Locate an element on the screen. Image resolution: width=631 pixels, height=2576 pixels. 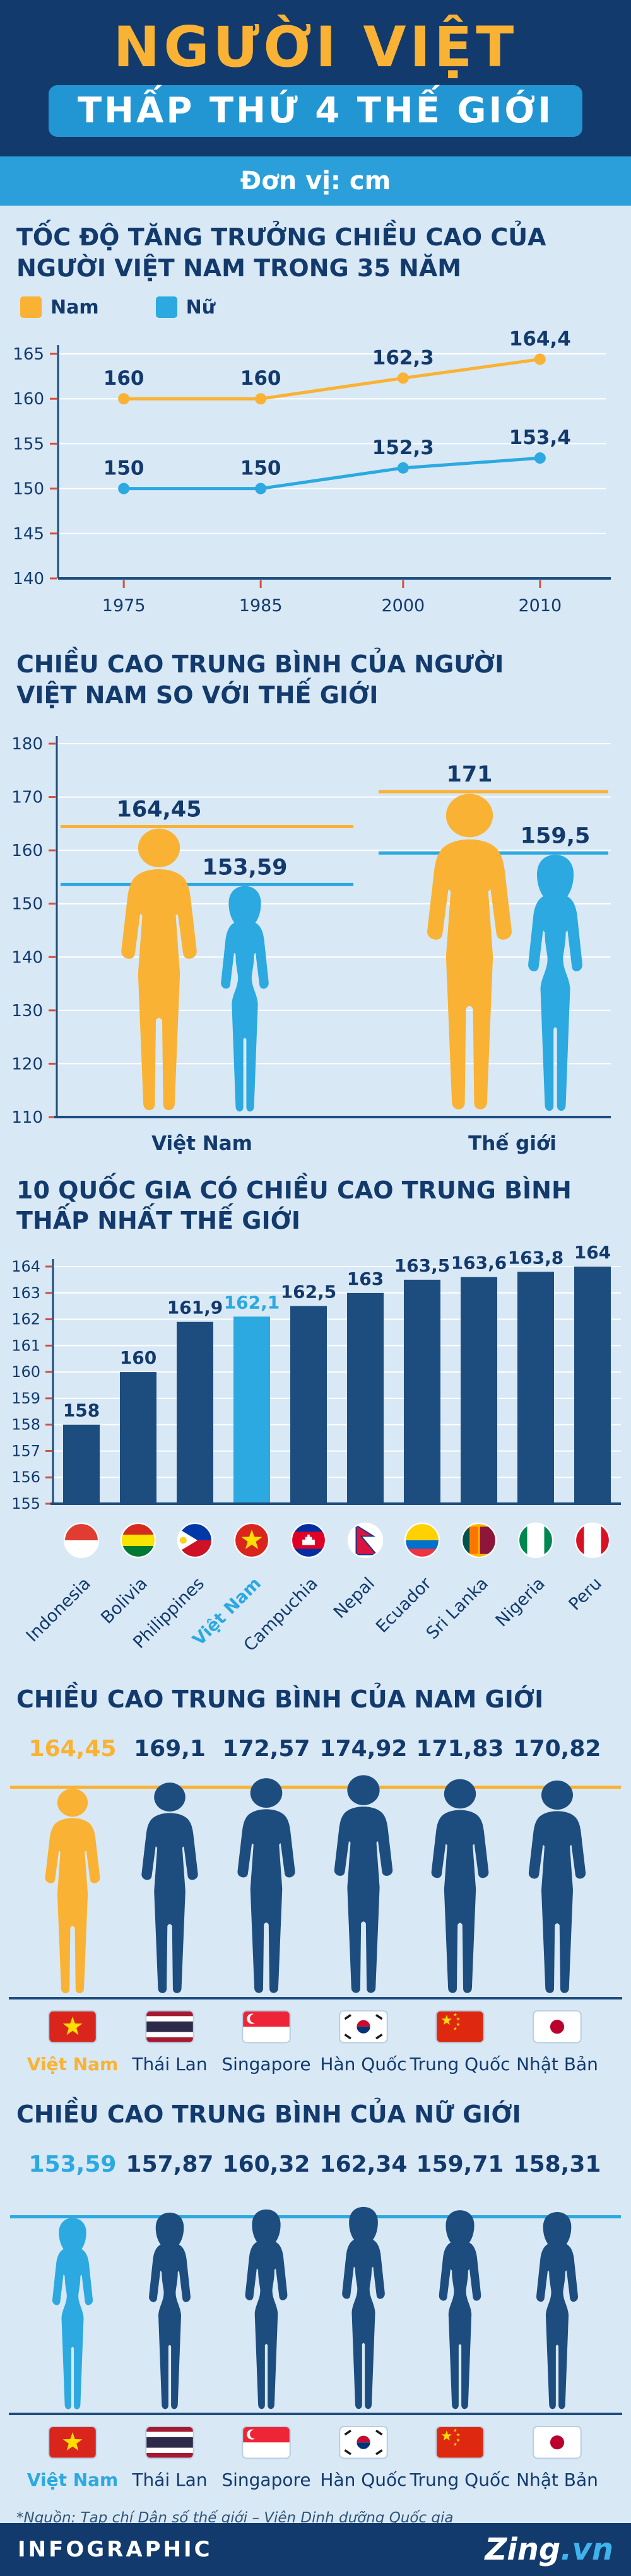
group-label: Việt Nam is located at coordinates (201, 1143).